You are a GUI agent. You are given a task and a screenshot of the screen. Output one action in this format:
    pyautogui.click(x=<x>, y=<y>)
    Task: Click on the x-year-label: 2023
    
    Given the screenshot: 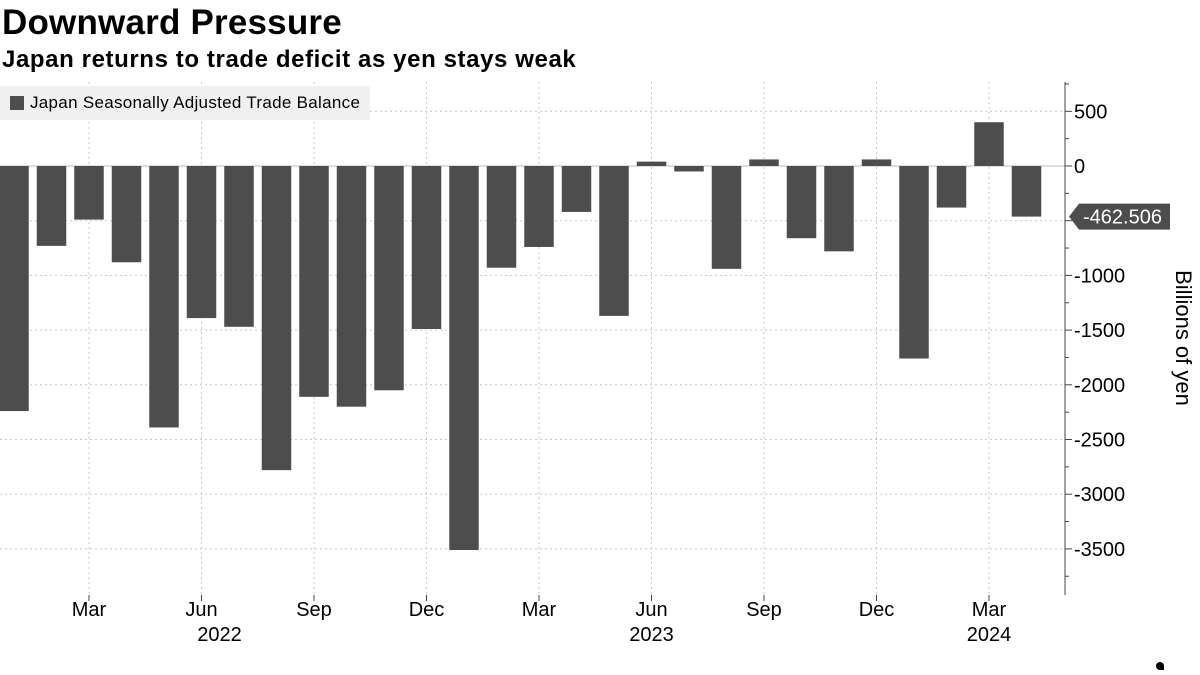 What is the action you would take?
    pyautogui.click(x=651, y=635)
    